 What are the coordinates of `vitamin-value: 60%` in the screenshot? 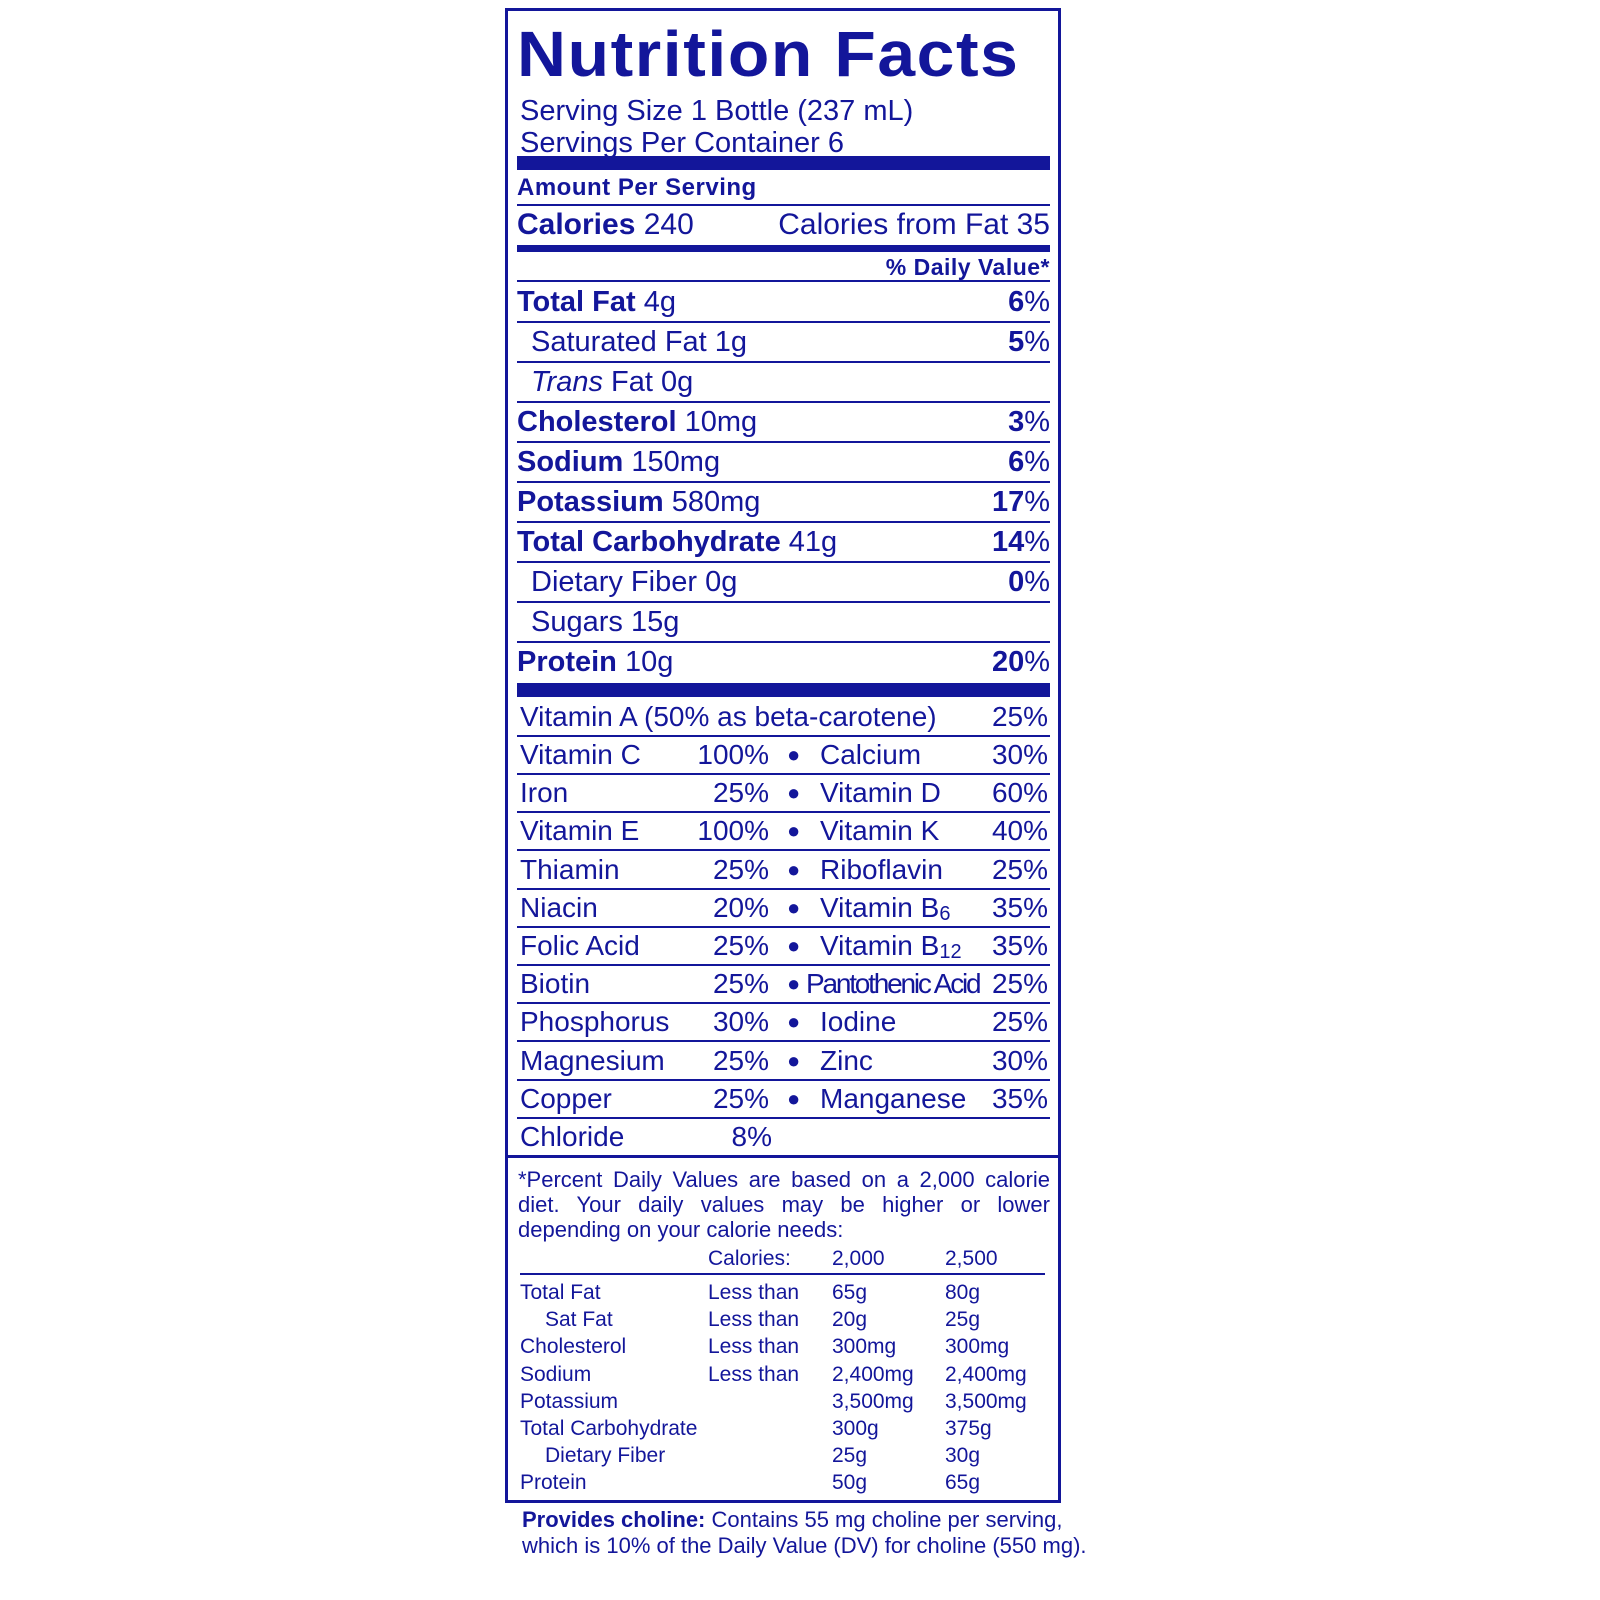 It's located at (1019, 793).